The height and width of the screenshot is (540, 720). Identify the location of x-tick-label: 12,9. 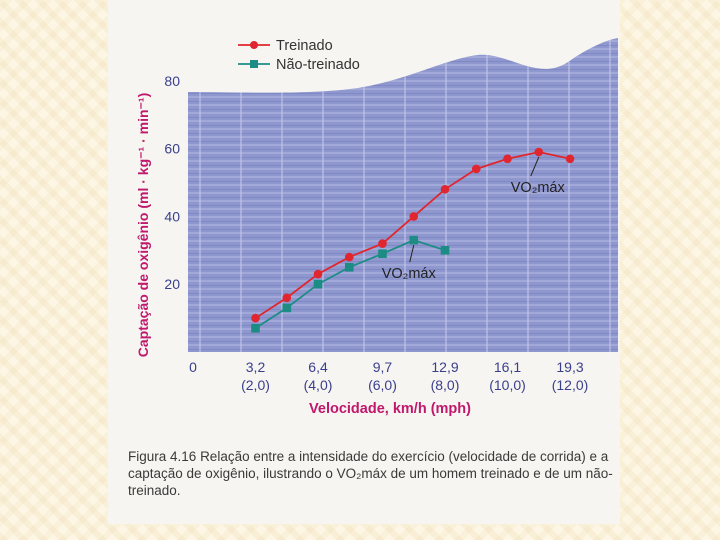
(444, 367).